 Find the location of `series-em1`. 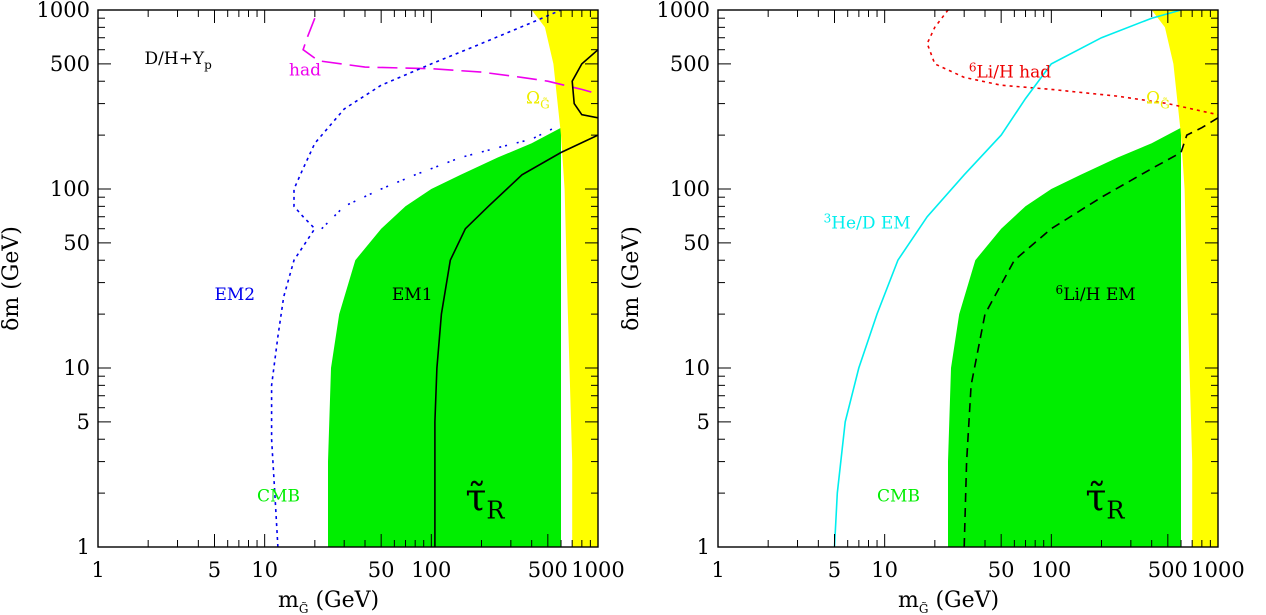

series-em1 is located at coordinates (516, 340).